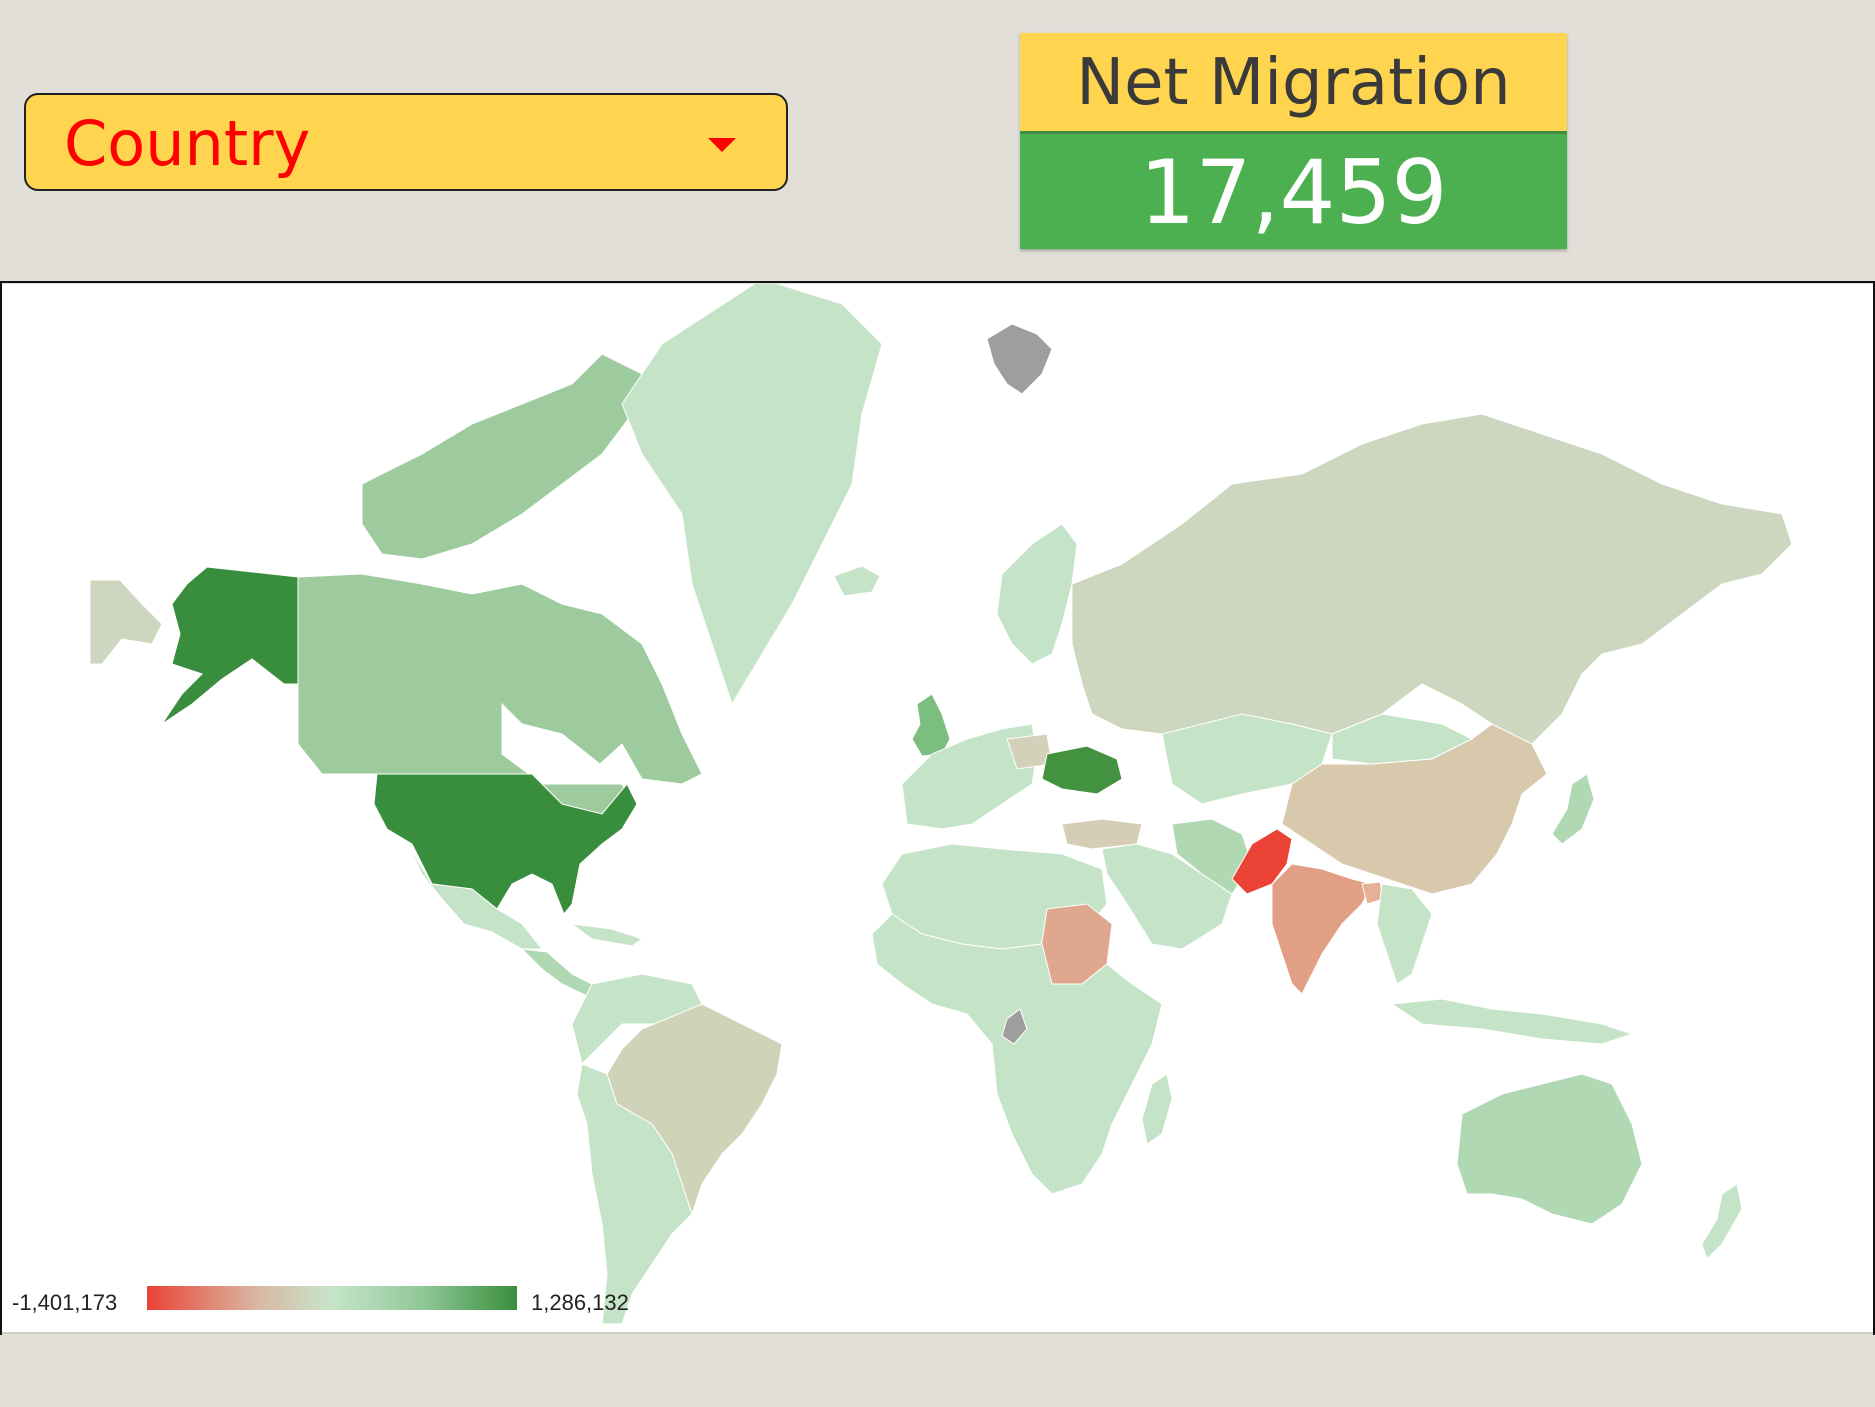 The width and height of the screenshot is (1875, 1407). I want to click on region-scandinavia, so click(1037, 594).